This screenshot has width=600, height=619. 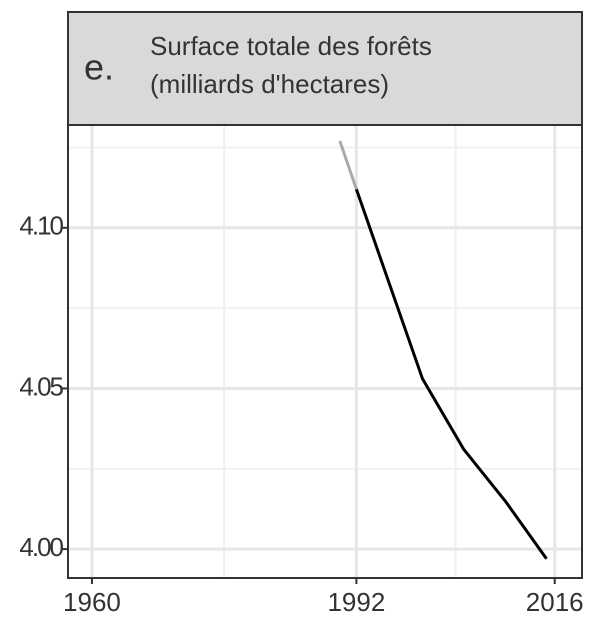 What do you see at coordinates (41, 386) in the screenshot?
I see `y-tick-label: 4.05` at bounding box center [41, 386].